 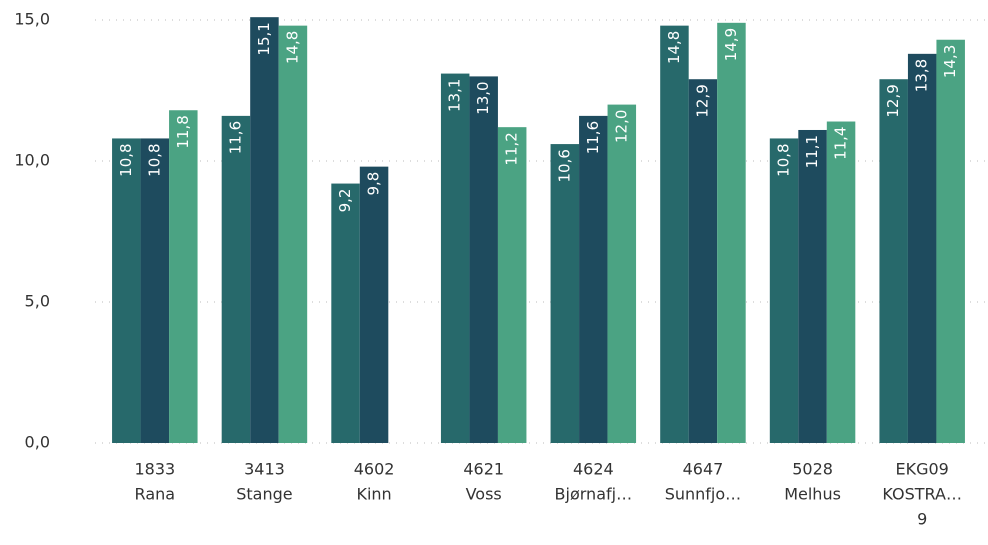 What do you see at coordinates (621, 126) in the screenshot?
I see `value-label: 12,0` at bounding box center [621, 126].